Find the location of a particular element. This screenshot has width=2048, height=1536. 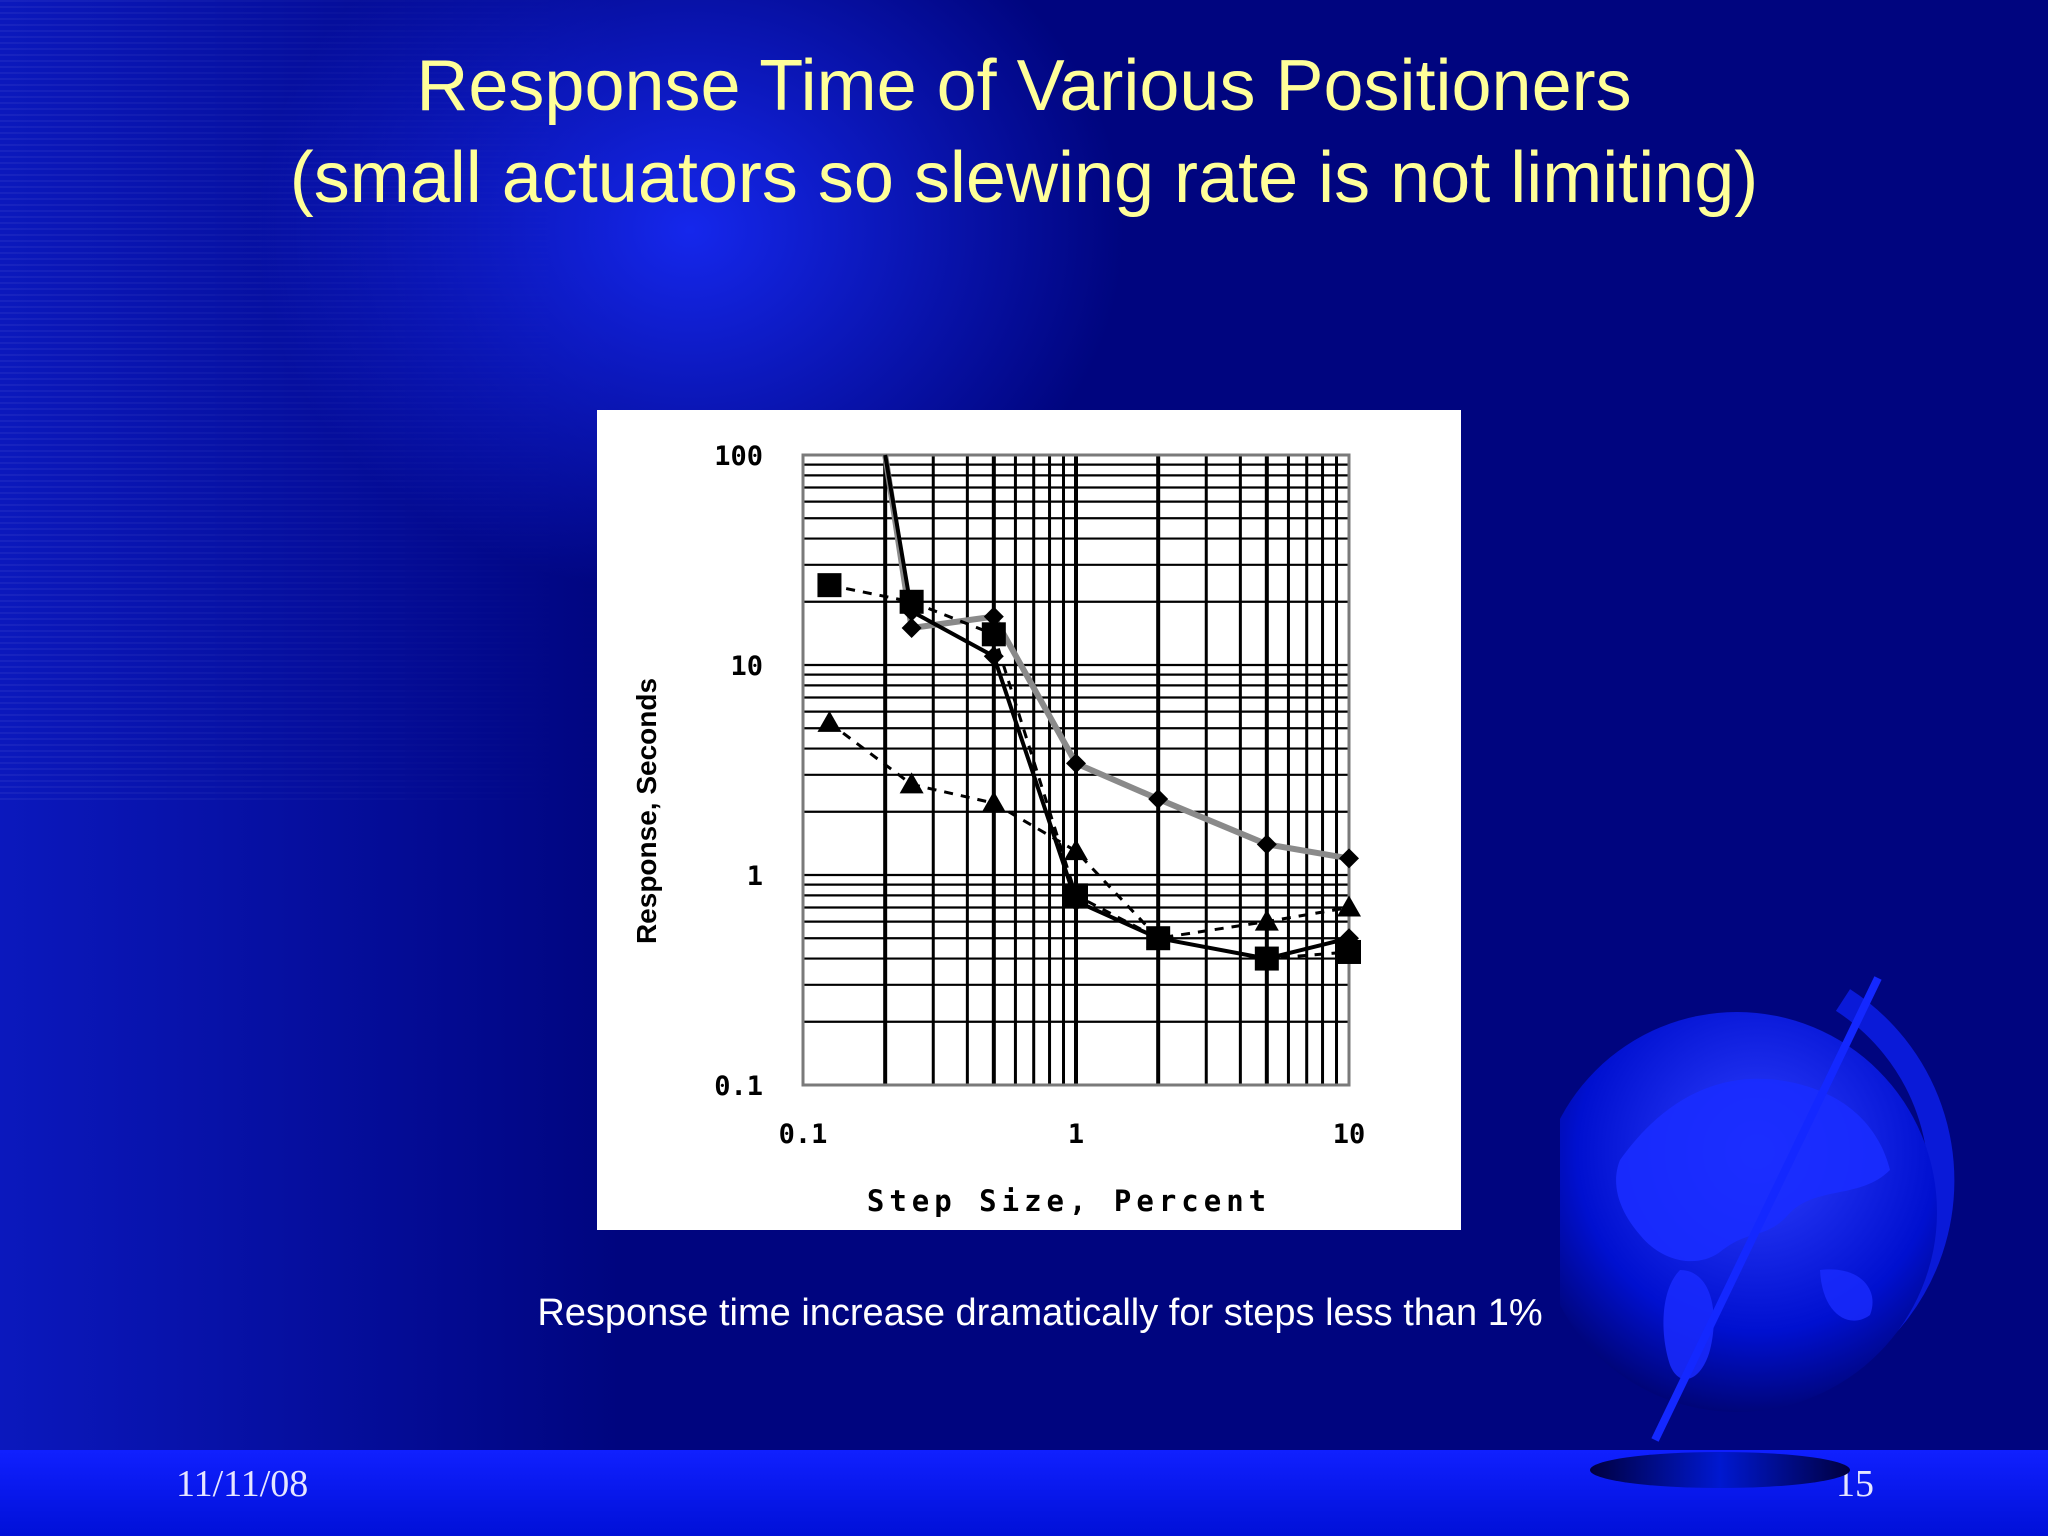

chart-grid is located at coordinates (1076, 770).